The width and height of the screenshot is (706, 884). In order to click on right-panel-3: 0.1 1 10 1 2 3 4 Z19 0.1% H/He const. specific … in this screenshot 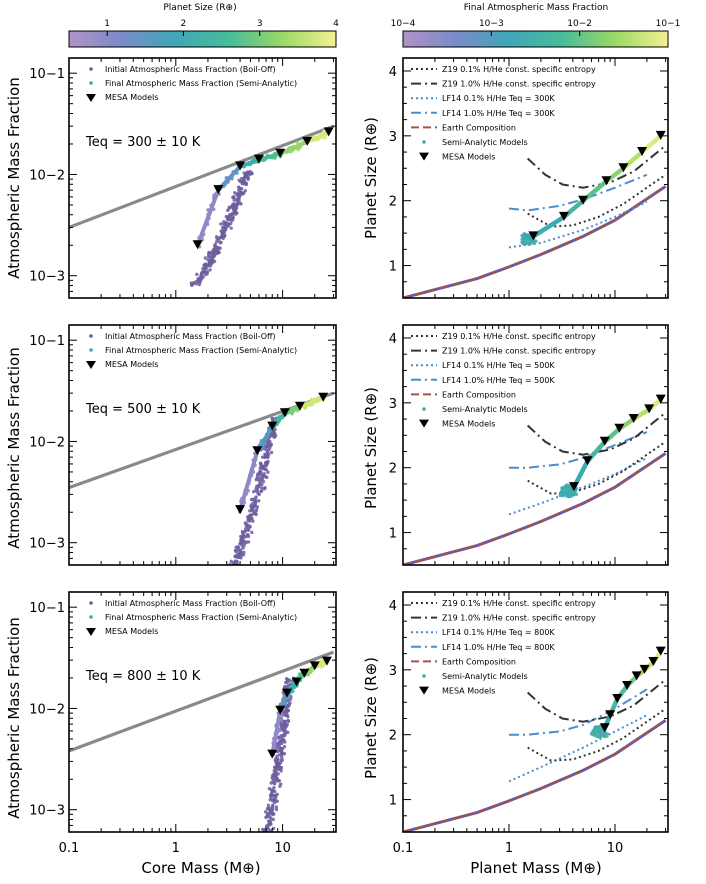, I will do `click(529, 723)`.